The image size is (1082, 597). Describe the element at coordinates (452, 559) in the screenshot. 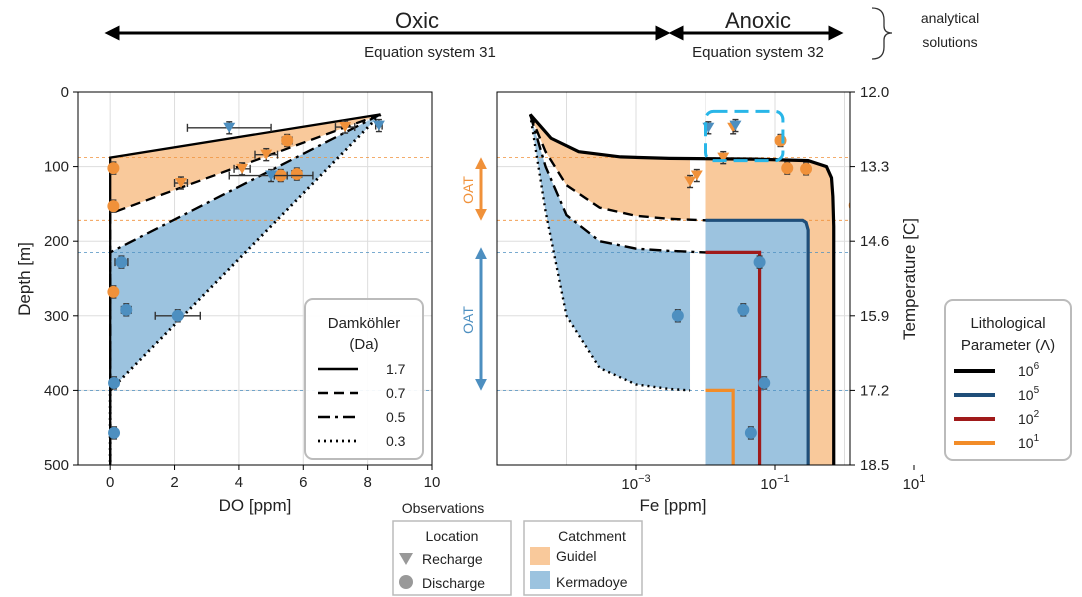

I see `recharge-legend-label: Recharge` at that location.